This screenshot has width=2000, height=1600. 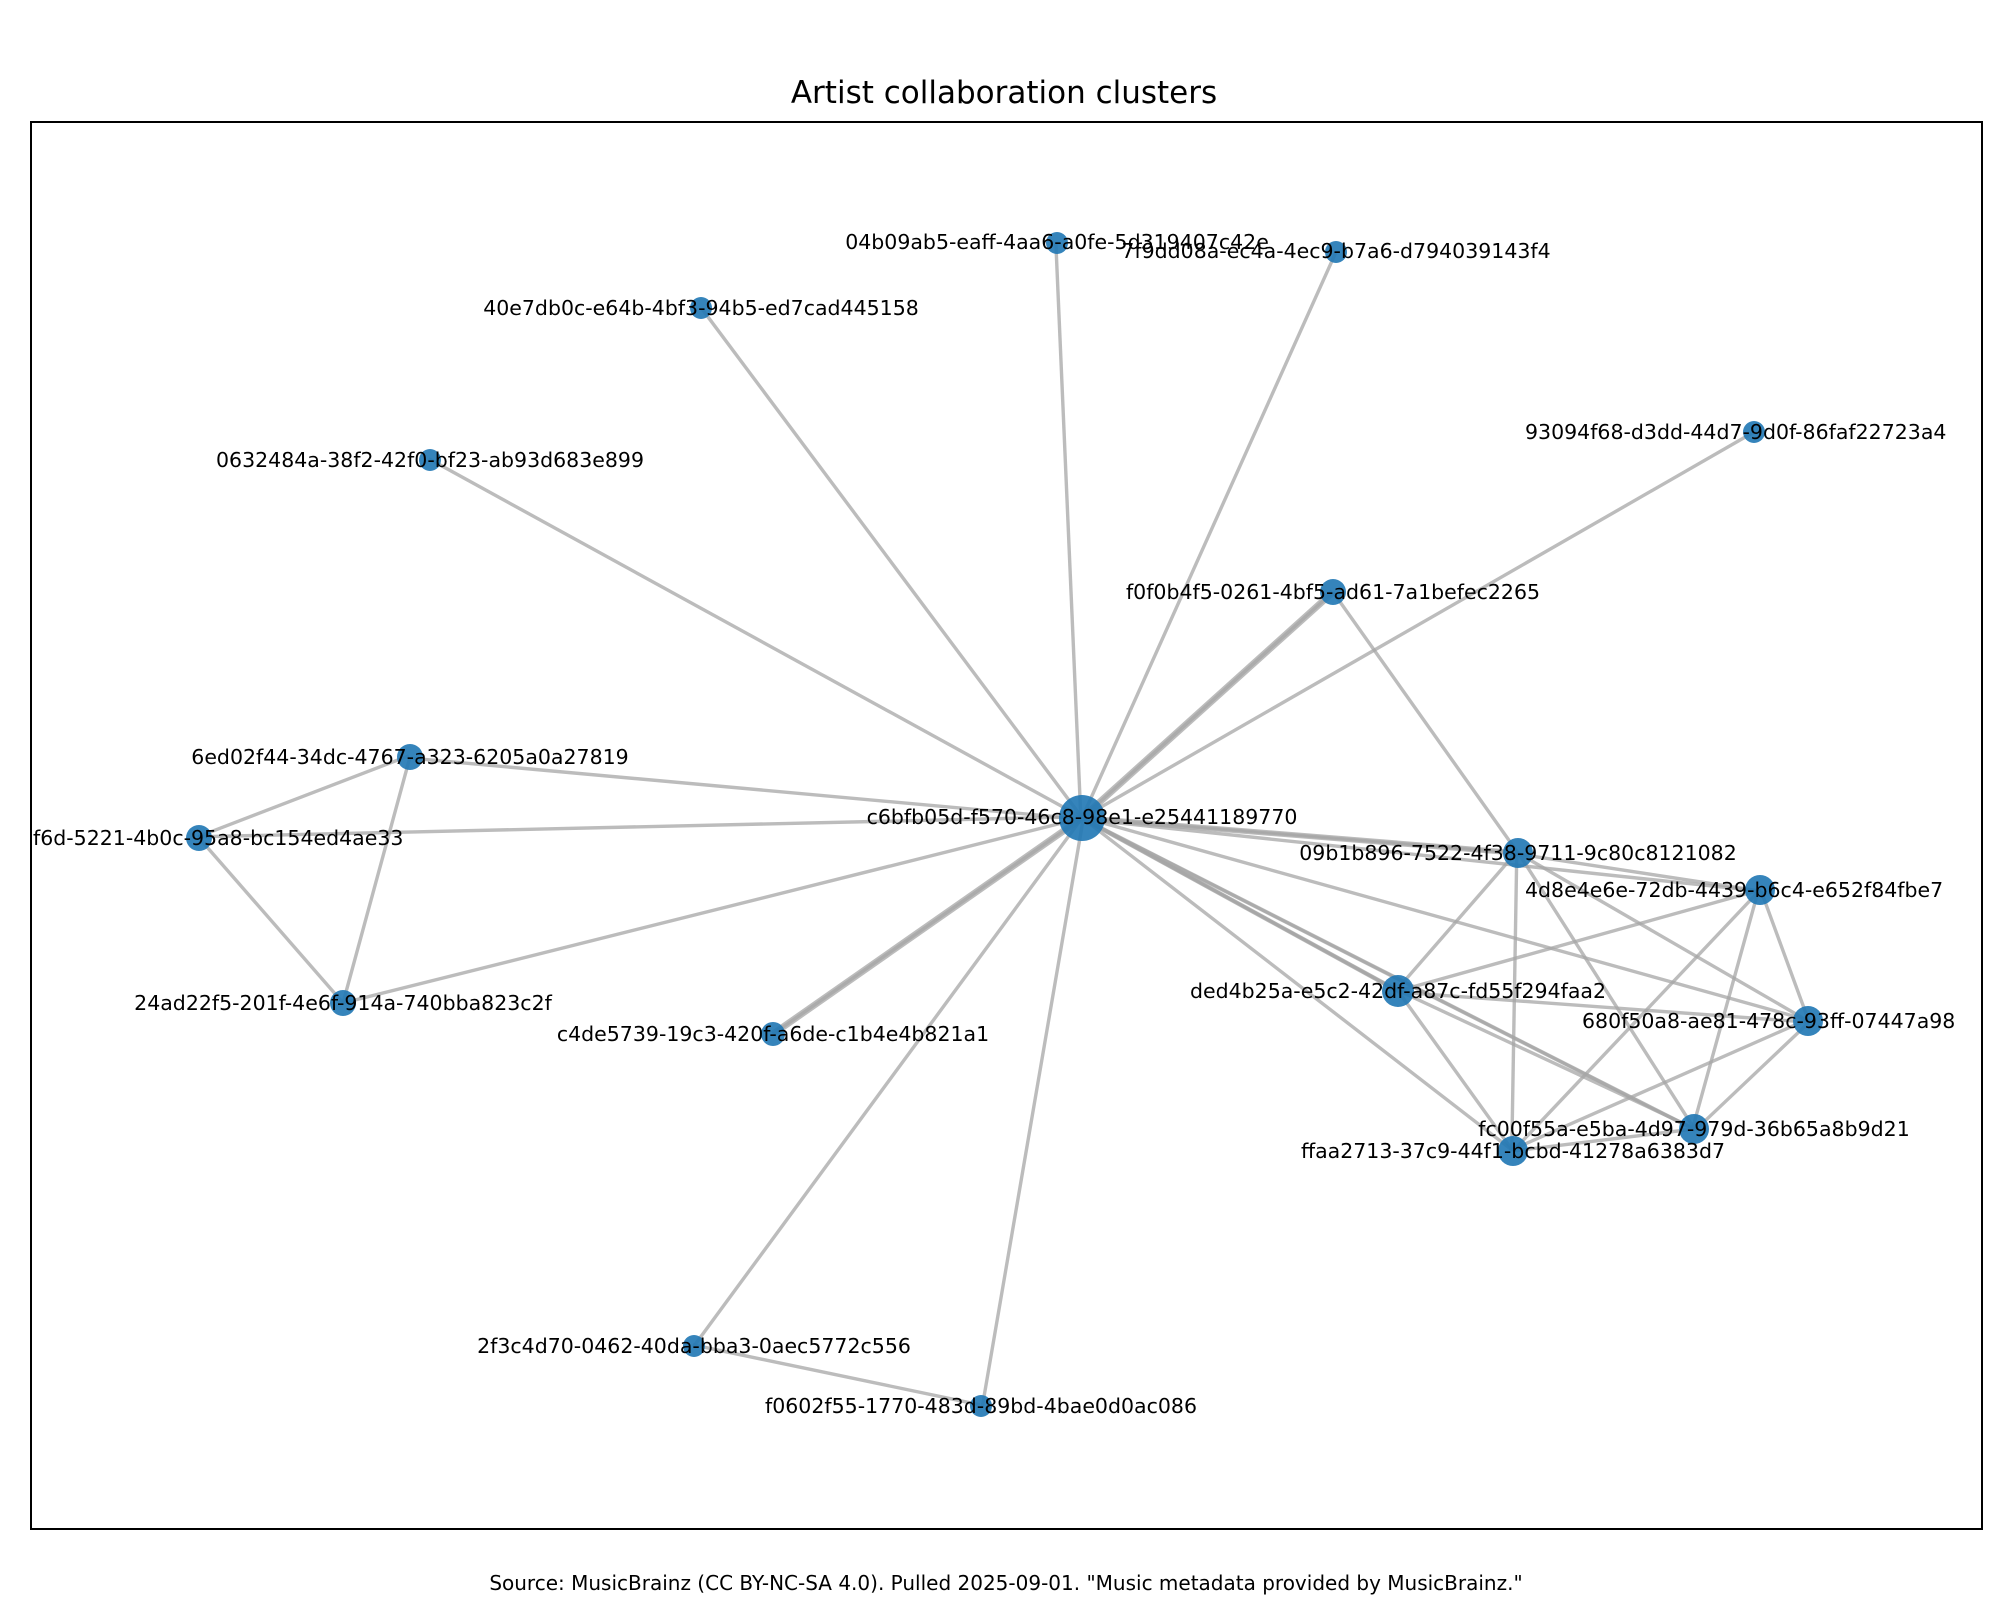 I want to click on node-label: 24ad22f5-201f-4e6f-914a-740bba823c2f, so click(x=343, y=1003).